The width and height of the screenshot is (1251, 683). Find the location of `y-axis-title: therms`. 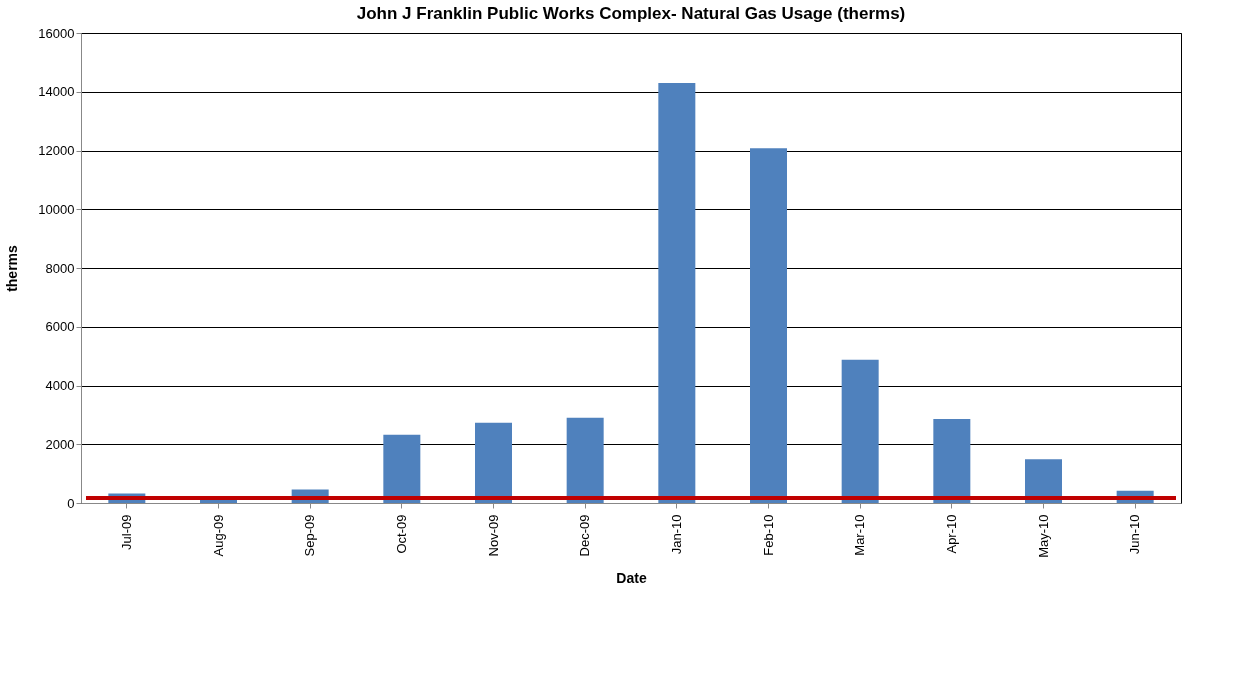

y-axis-title: therms is located at coordinates (12, 268).